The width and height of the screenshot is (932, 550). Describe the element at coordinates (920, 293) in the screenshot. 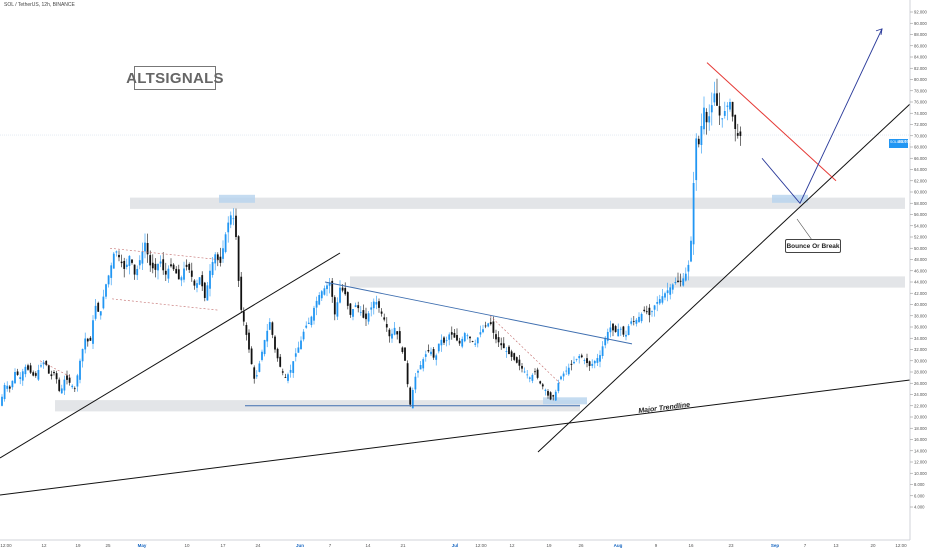

I see `y-tick-label: 42.000` at that location.